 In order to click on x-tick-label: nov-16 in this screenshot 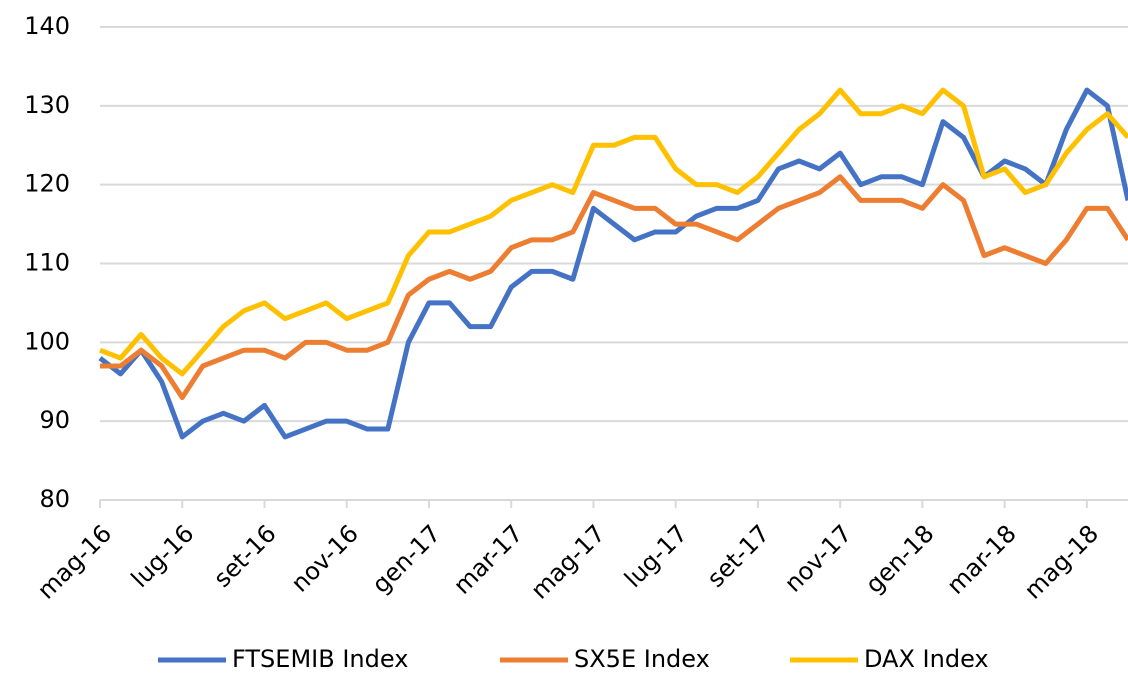, I will do `click(325, 558)`.